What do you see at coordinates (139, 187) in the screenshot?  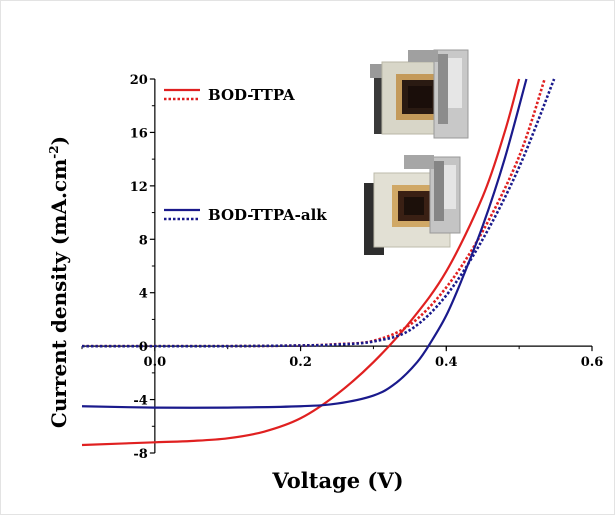 I see `y-tick-label: 12` at bounding box center [139, 187].